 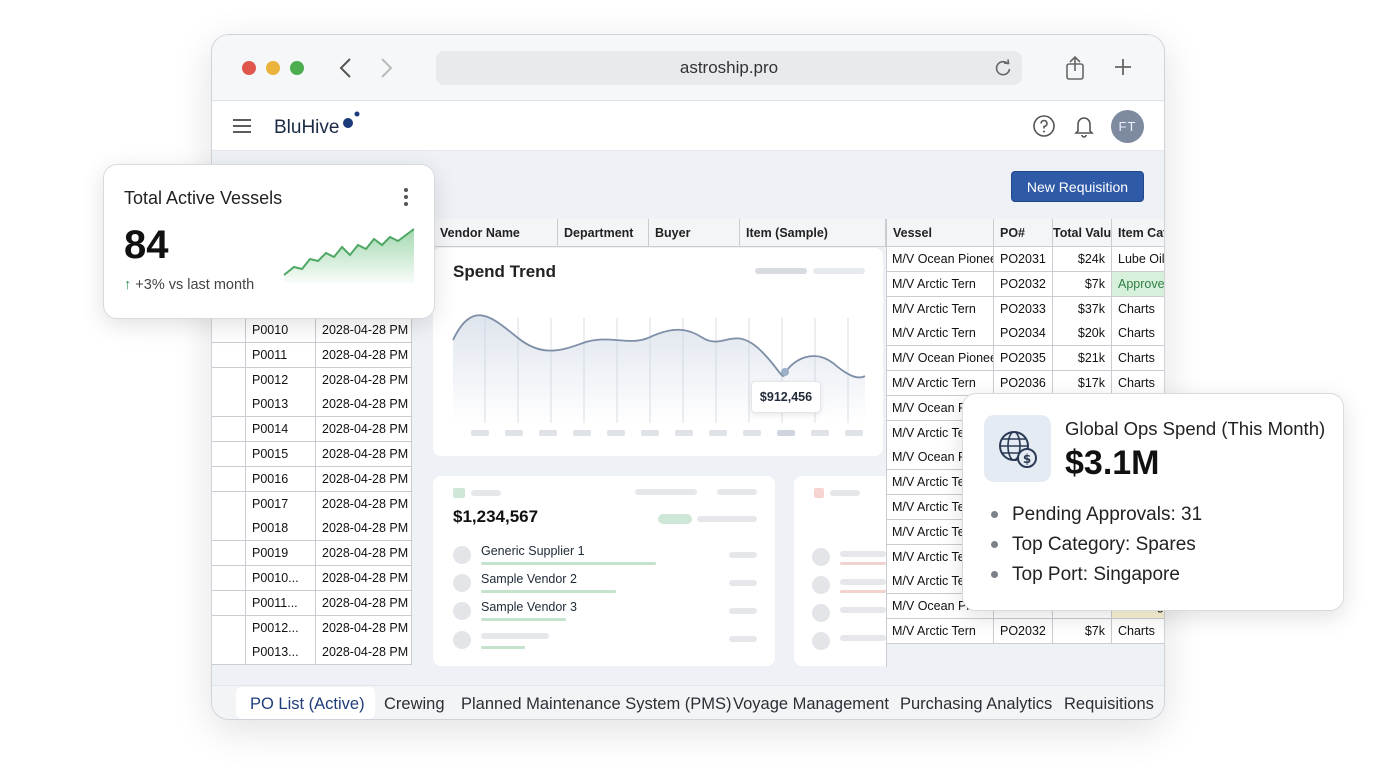 I want to click on column-header: Vendor Name, so click(x=496, y=233).